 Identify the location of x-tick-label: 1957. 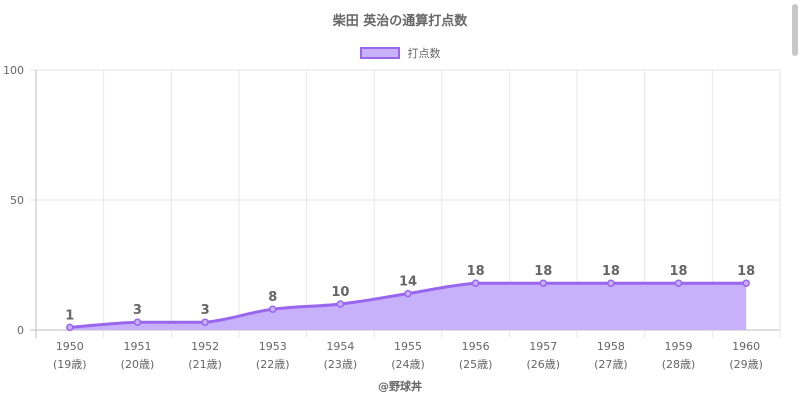
(543, 346).